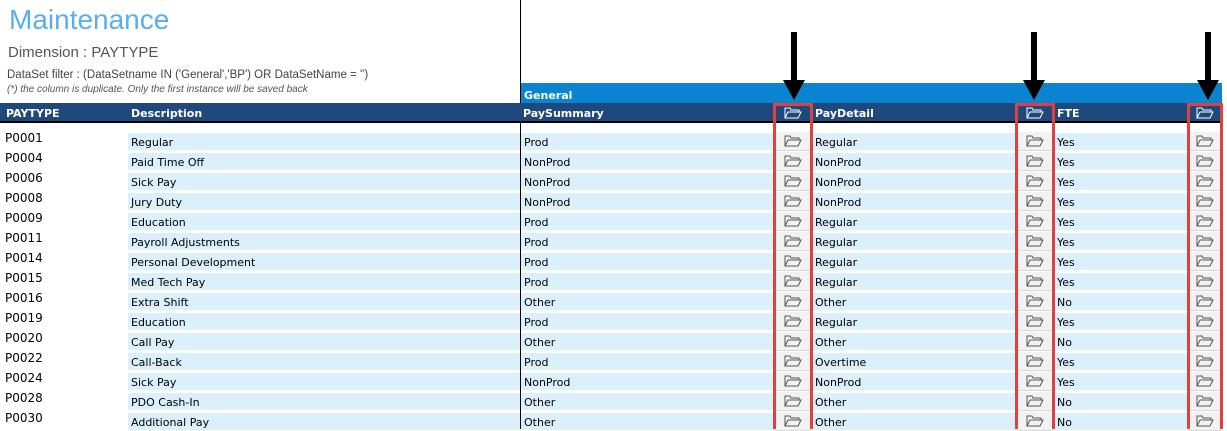 This screenshot has height=431, width=1227. I want to click on paytype-cell: P0024, so click(24, 378).